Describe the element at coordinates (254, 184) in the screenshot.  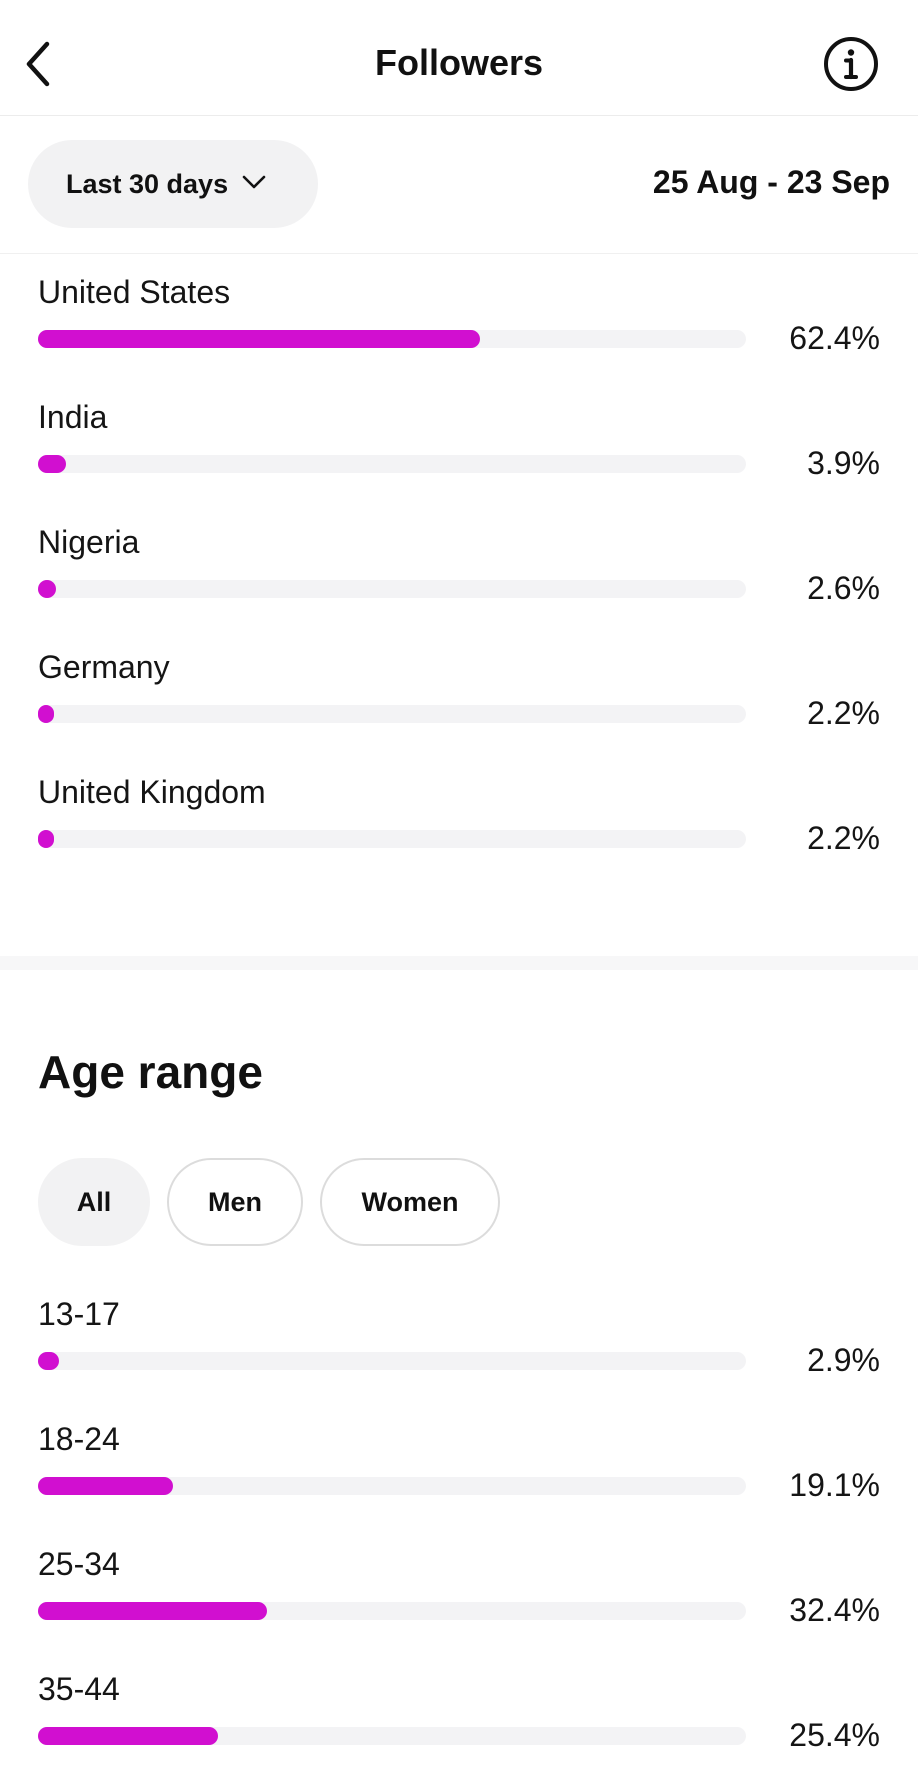
I see `chevron-down-icon` at that location.